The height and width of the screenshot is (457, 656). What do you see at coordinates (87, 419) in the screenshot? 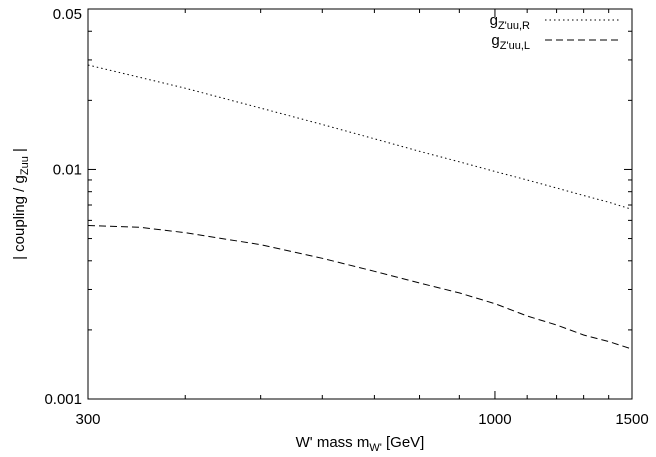
I see `x-tick-label: 300` at bounding box center [87, 419].